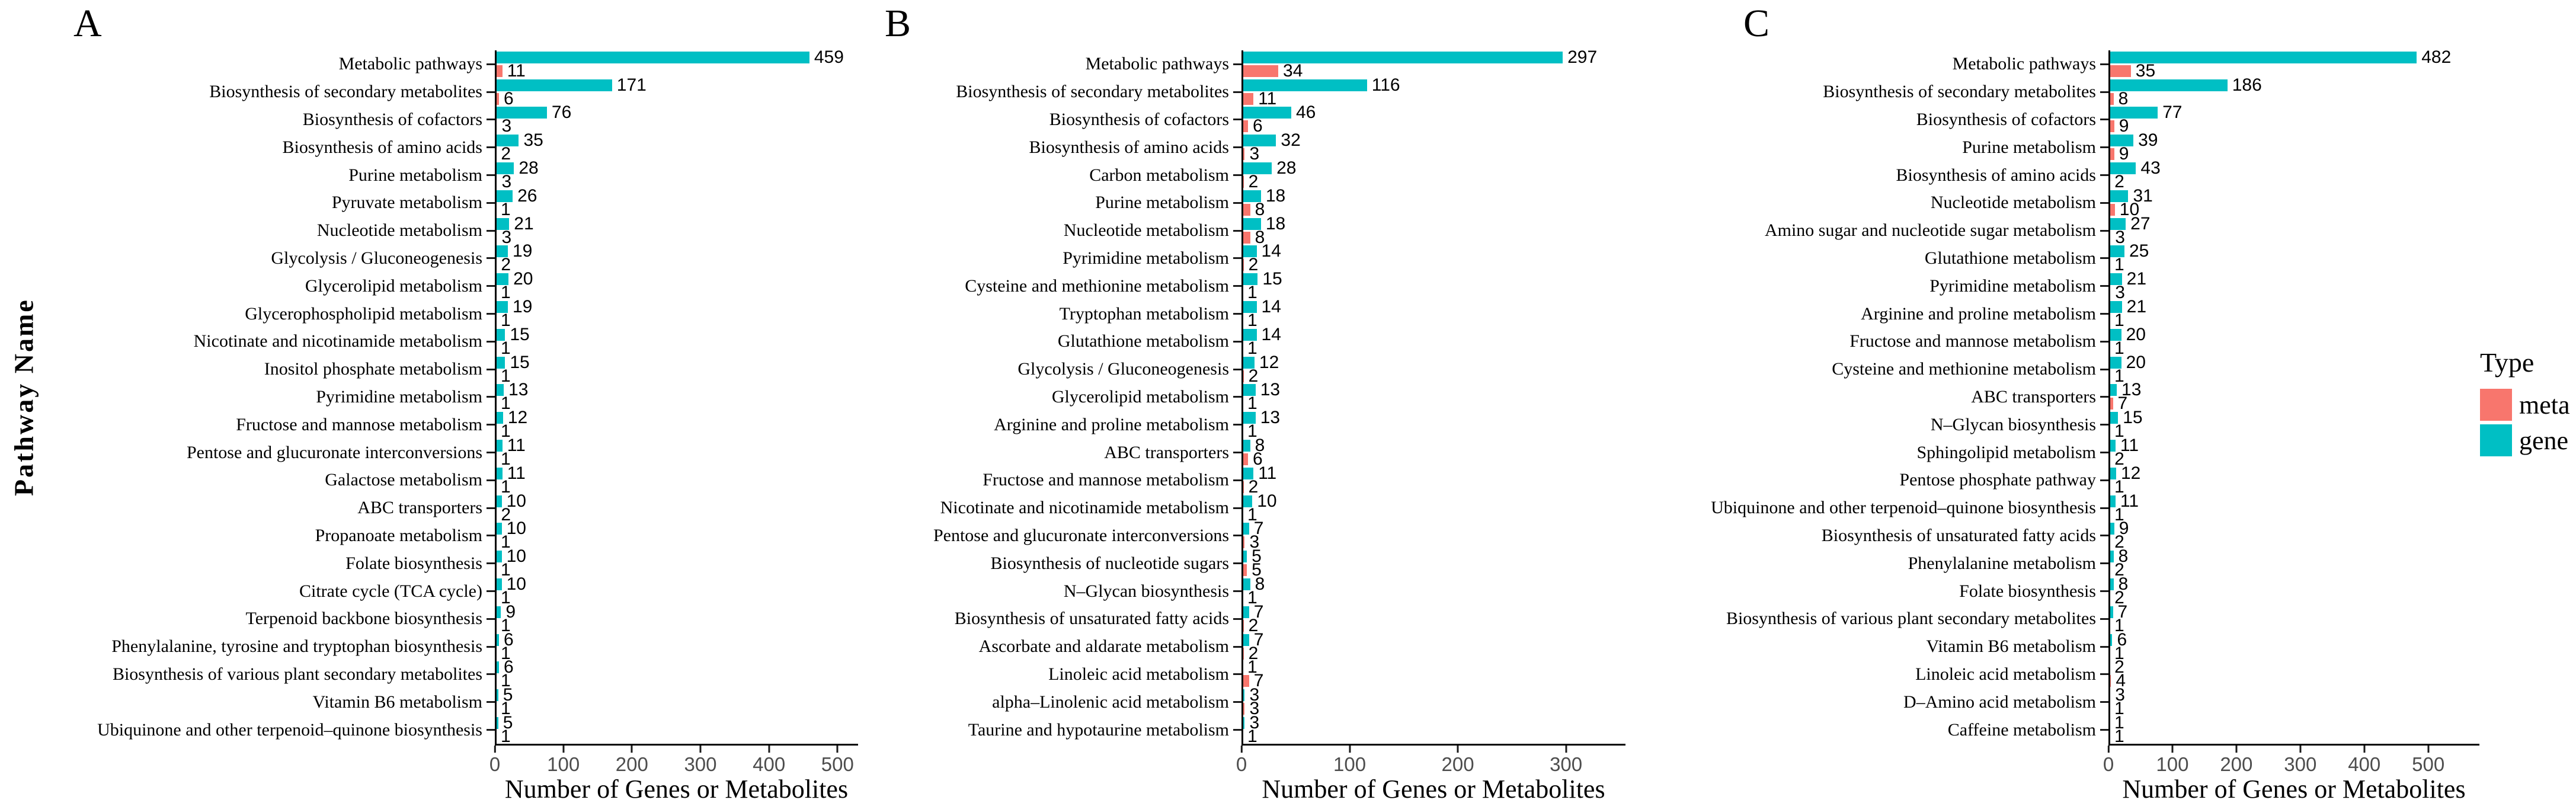 This screenshot has height=806, width=2576. What do you see at coordinates (337, 341) in the screenshot?
I see `pathway-label: Nicotinate and nicotinamide metabolism` at bounding box center [337, 341].